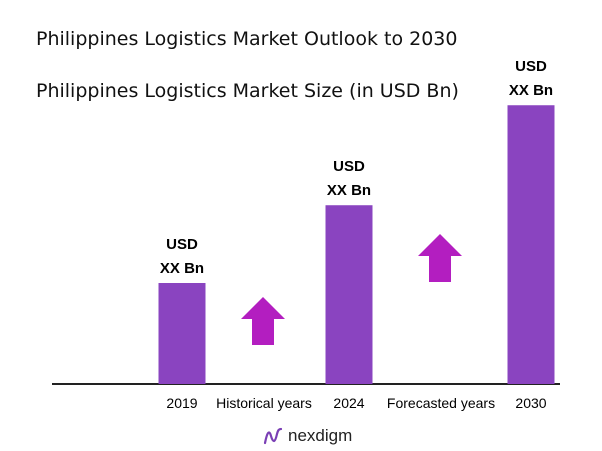 This screenshot has width=602, height=451. I want to click on period-label: Forecasted years, so click(441, 403).